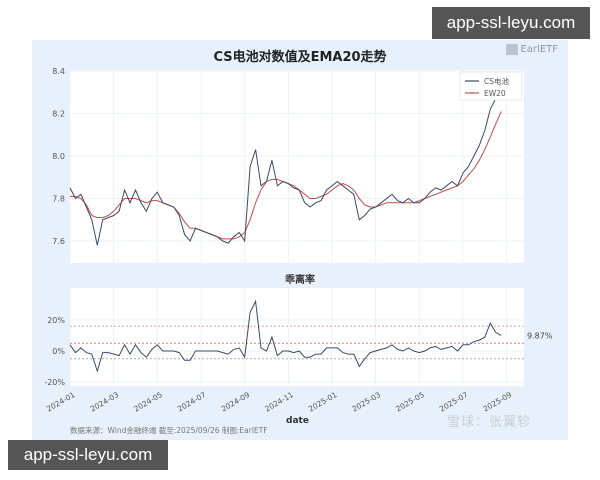  I want to click on x-tick-label: 2024-11, so click(279, 402).